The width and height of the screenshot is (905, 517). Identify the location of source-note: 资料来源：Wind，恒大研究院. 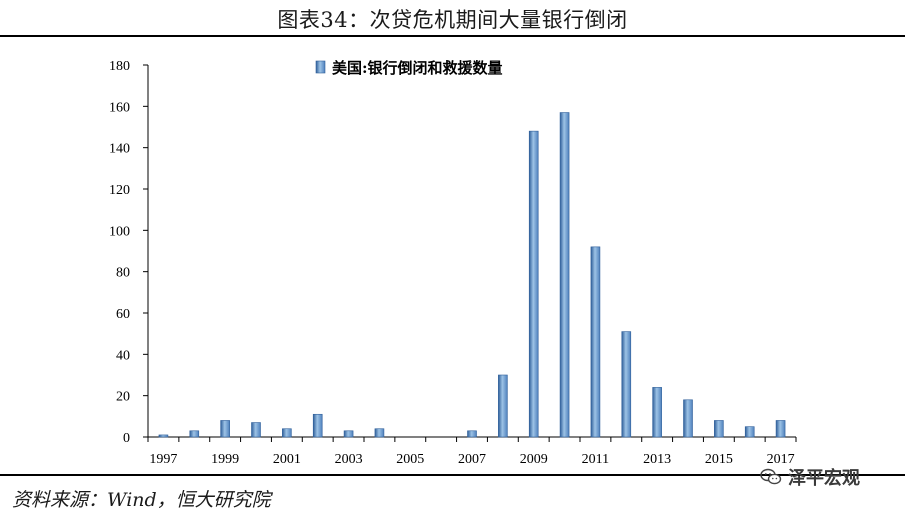
(141, 500).